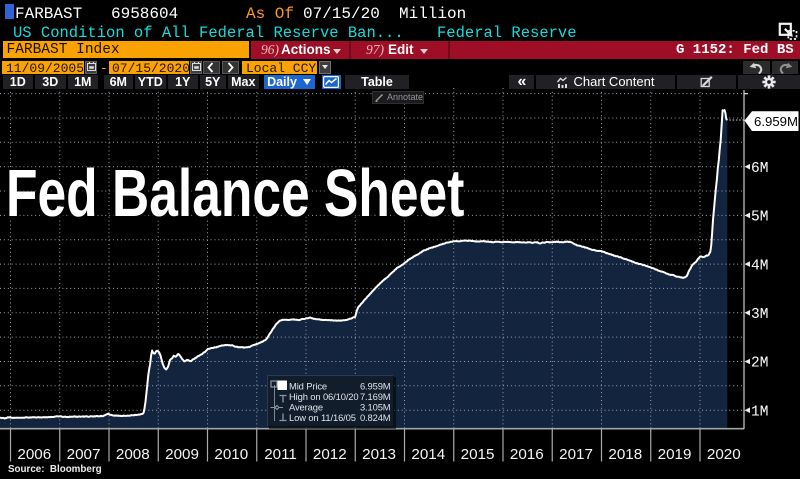  I want to click on svg-text: 2011, so click(280, 454).